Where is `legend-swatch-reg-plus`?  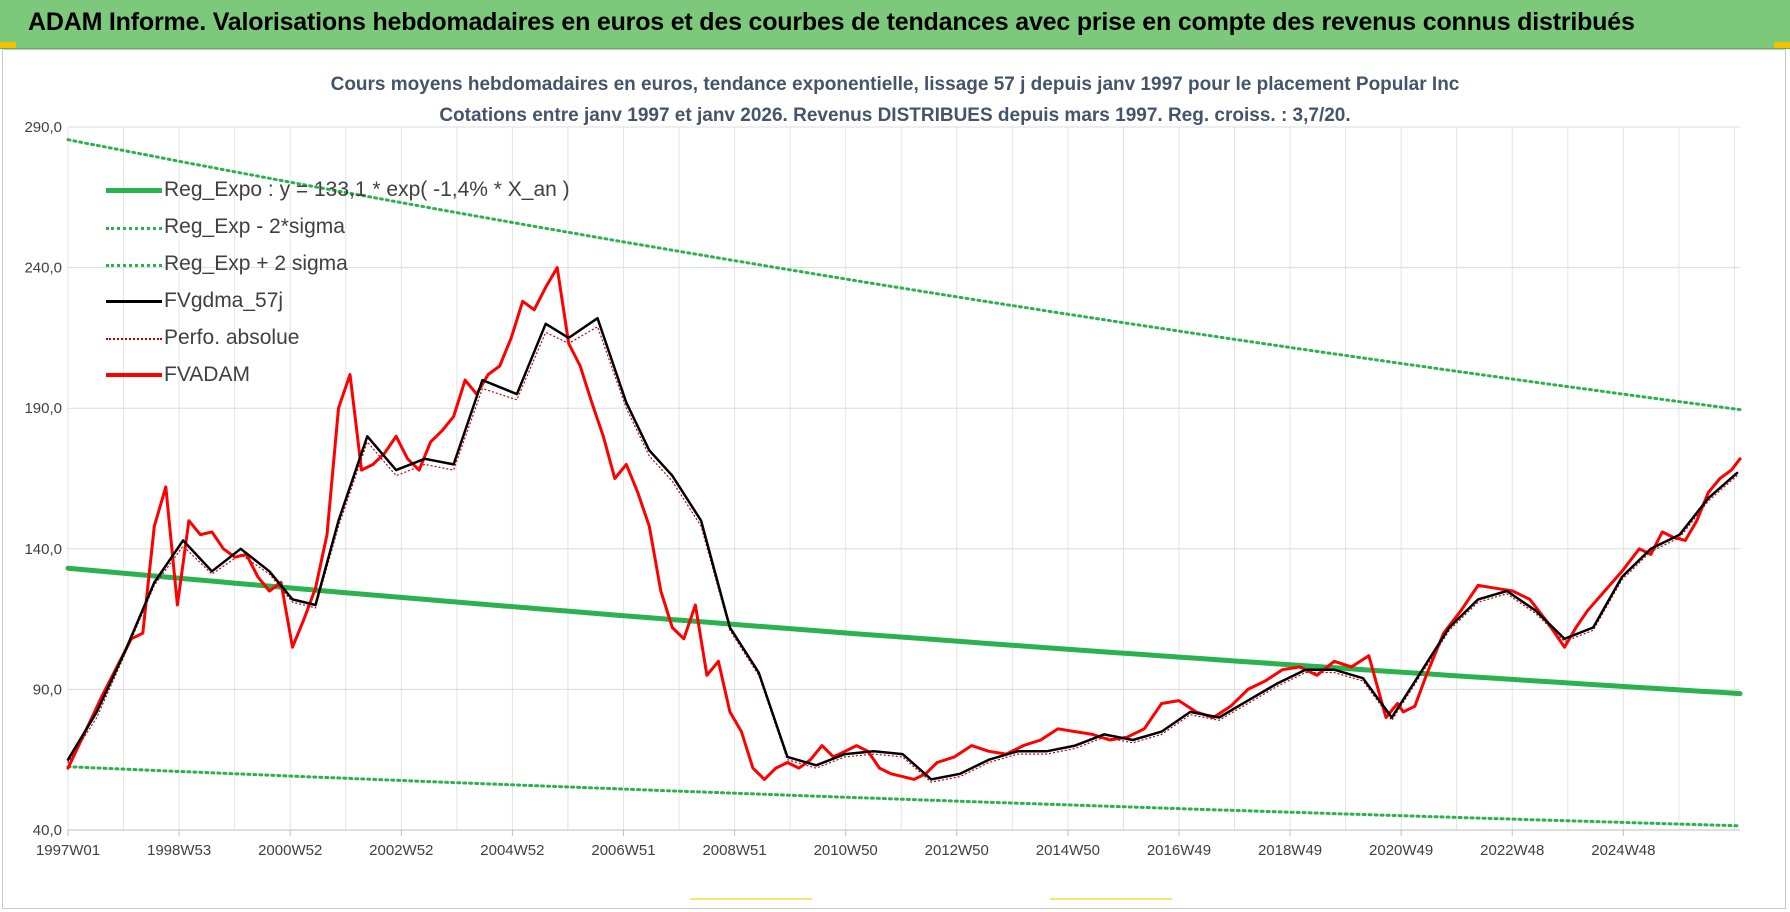 legend-swatch-reg-plus is located at coordinates (134, 265).